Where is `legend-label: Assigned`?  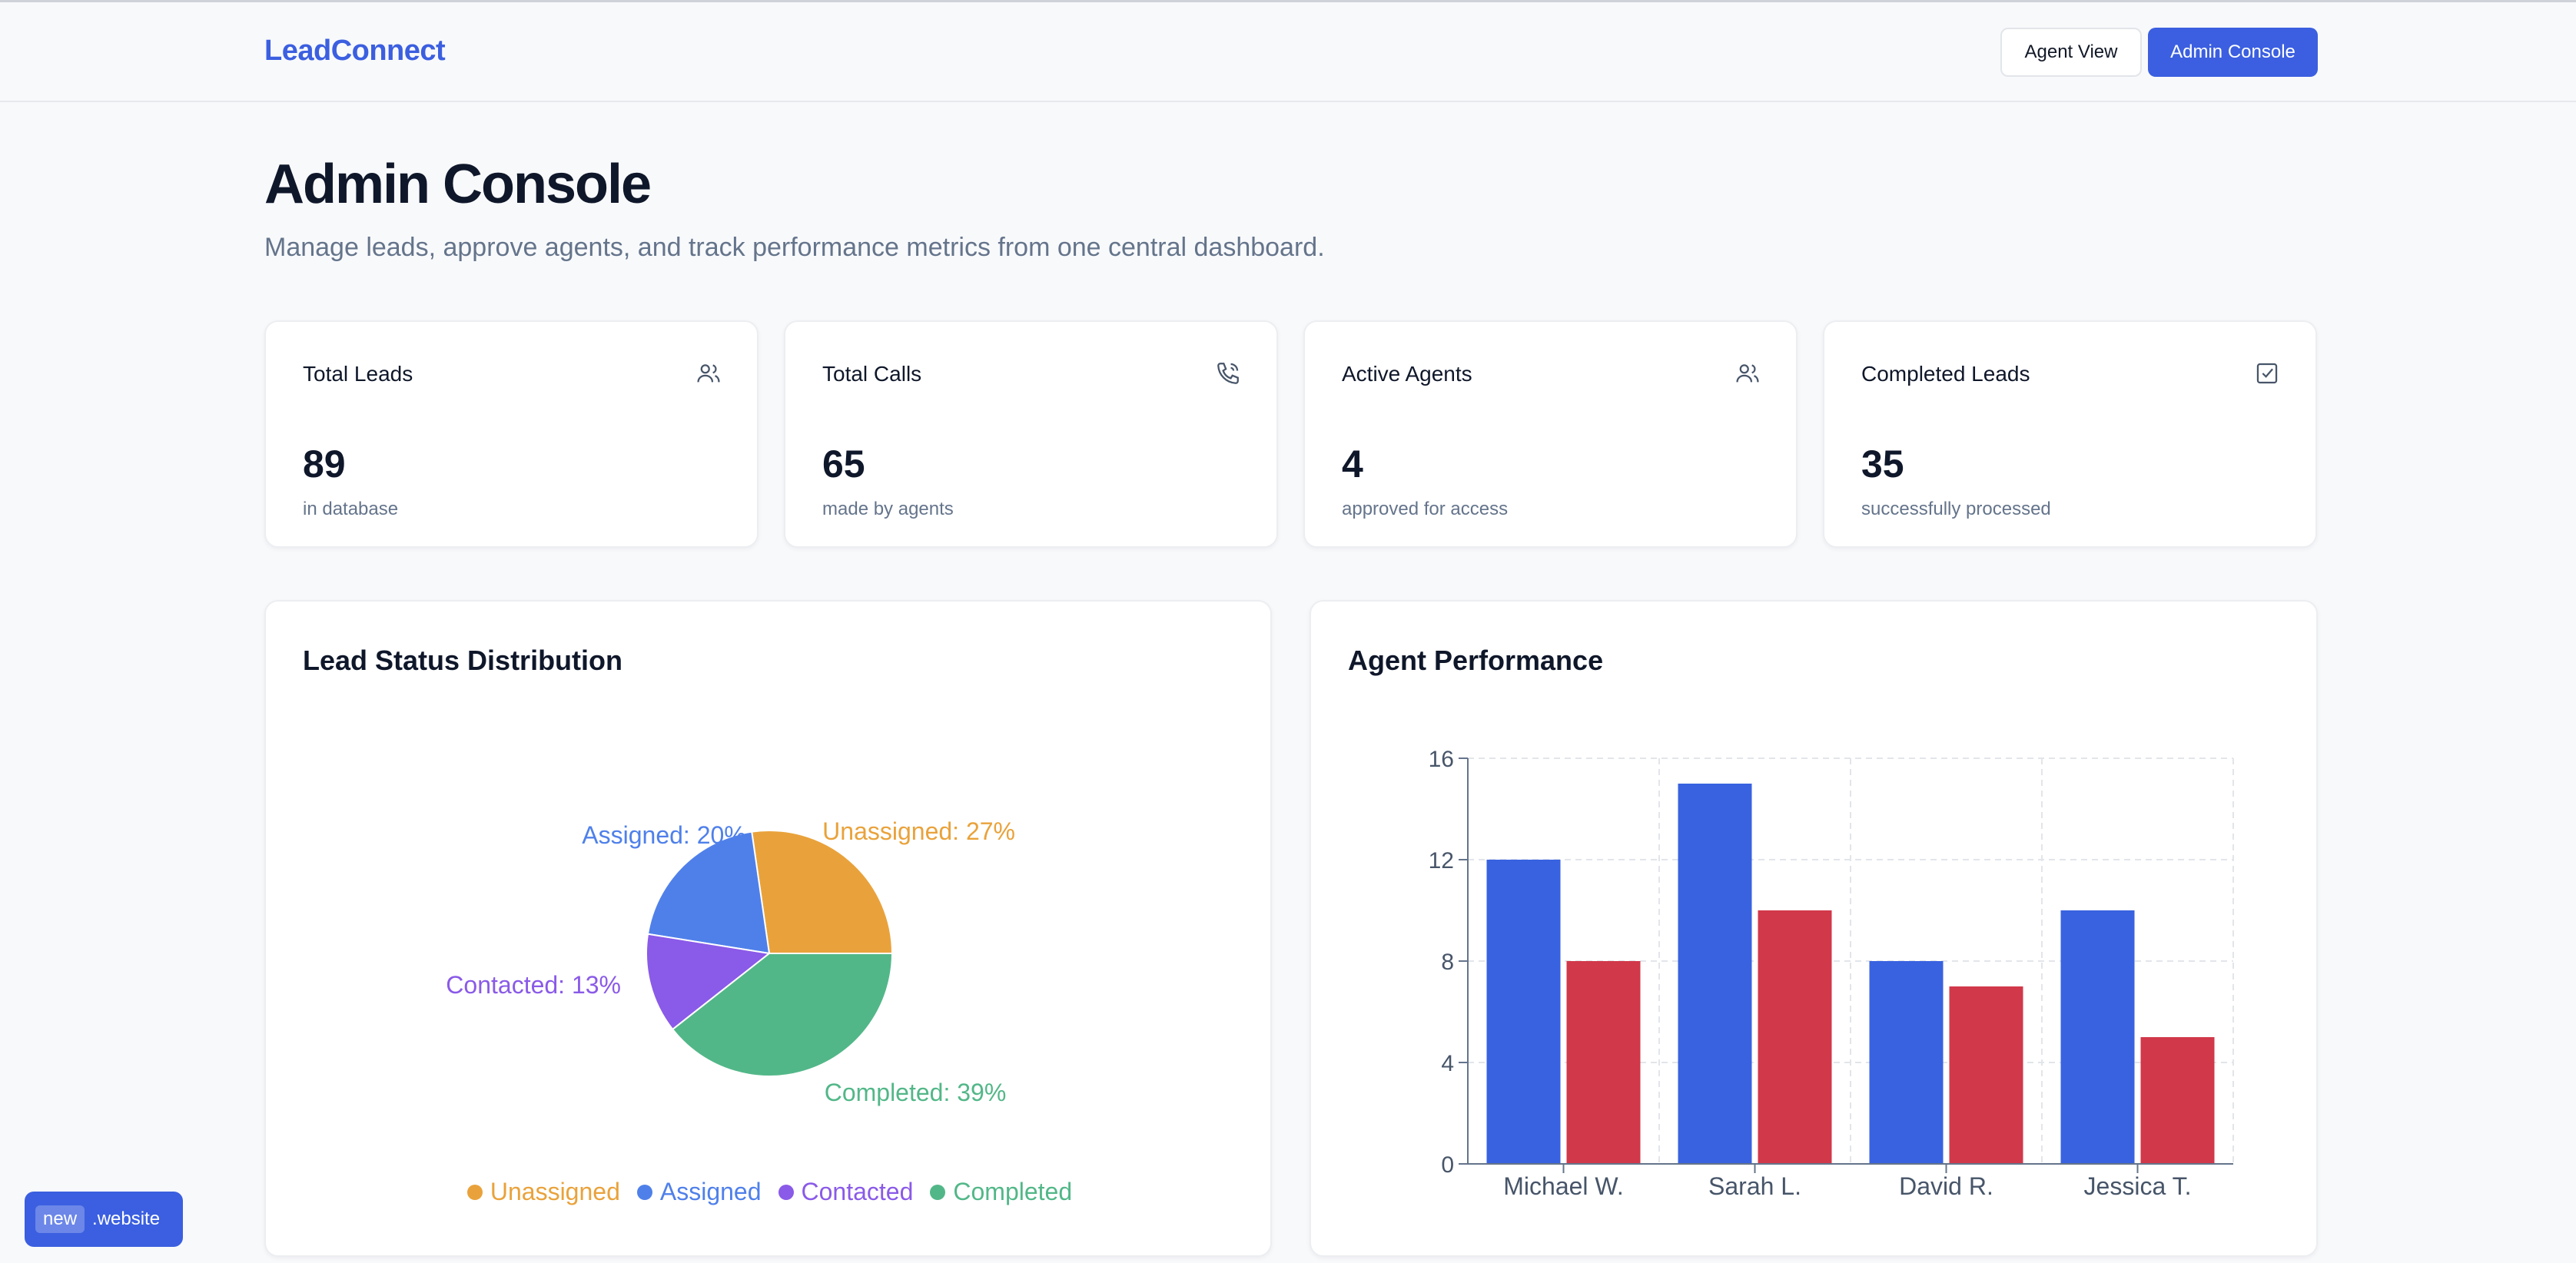 legend-label: Assigned is located at coordinates (710, 1191).